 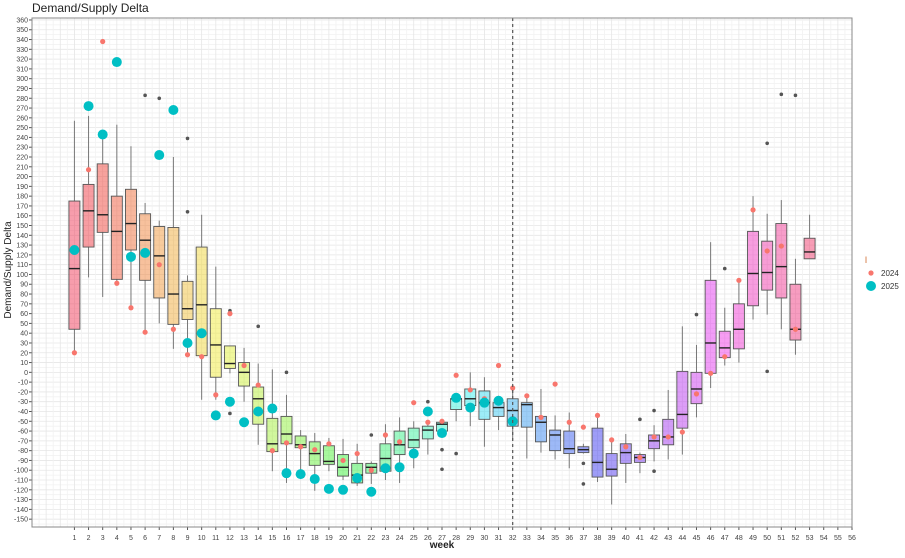 What do you see at coordinates (343, 538) in the screenshot?
I see `x-tick-label: 20` at bounding box center [343, 538].